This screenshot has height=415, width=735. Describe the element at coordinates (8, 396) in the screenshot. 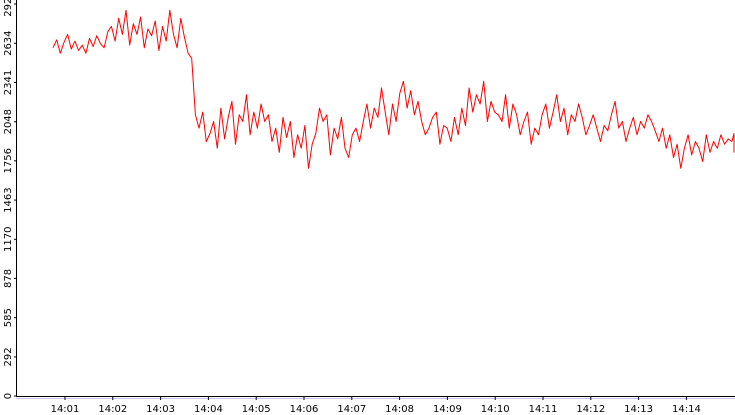

I see `y-tick-label: 0` at that location.